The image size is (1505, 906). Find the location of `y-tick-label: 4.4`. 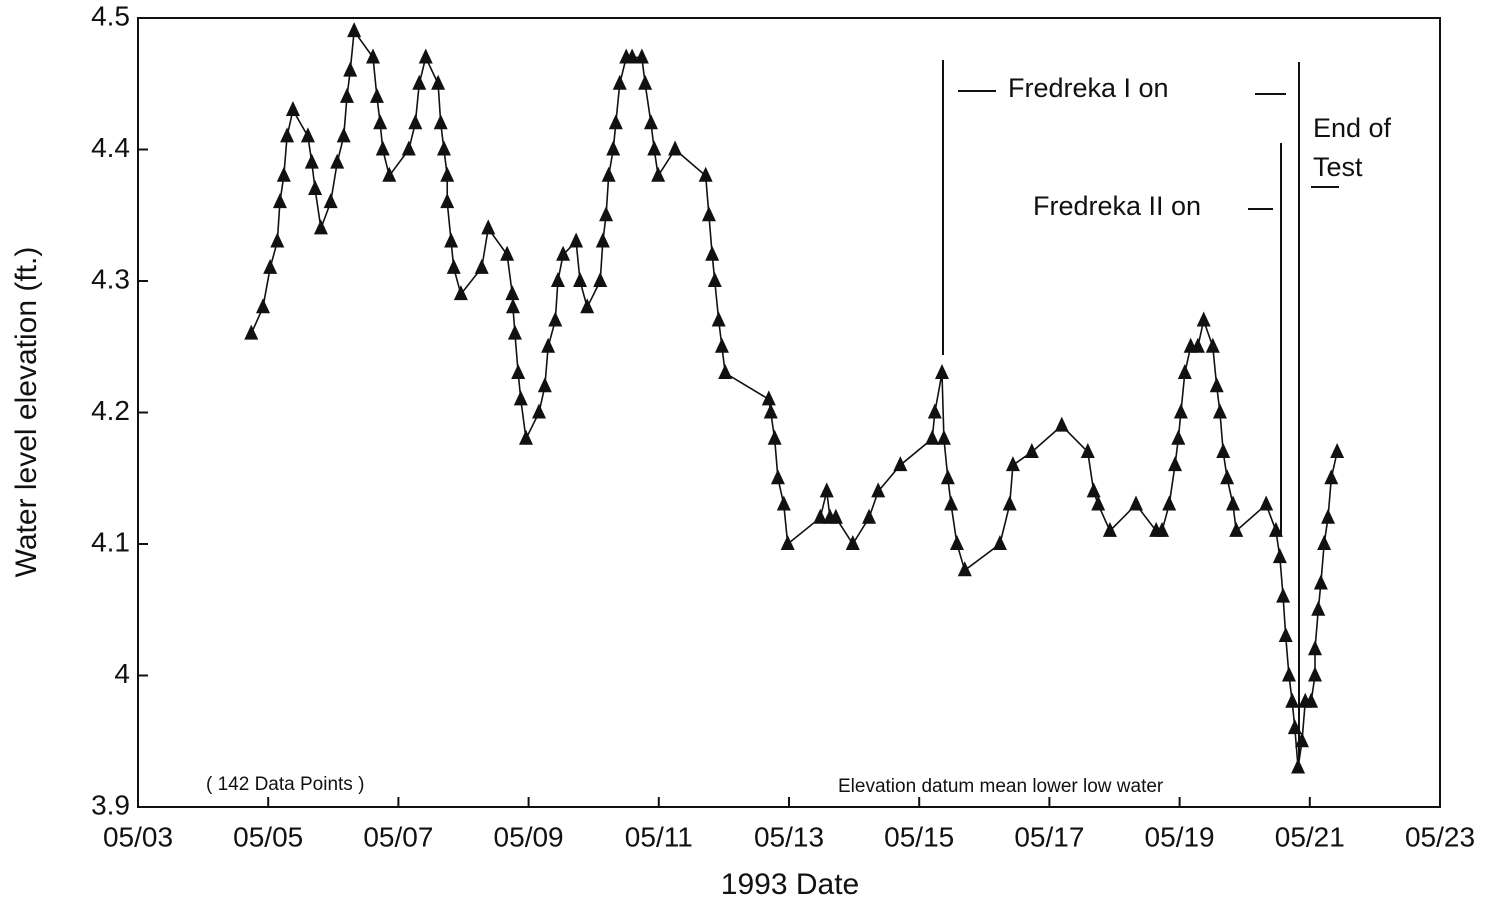

y-tick-label: 4.4 is located at coordinates (110, 147).